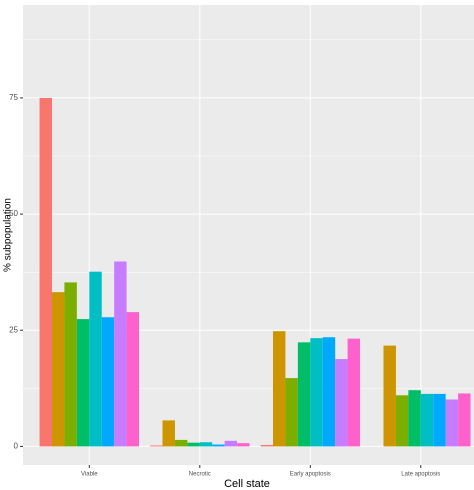 This screenshot has height=490, width=474. Describe the element at coordinates (247, 484) in the screenshot. I see `x-axis-title: Cell state` at that location.